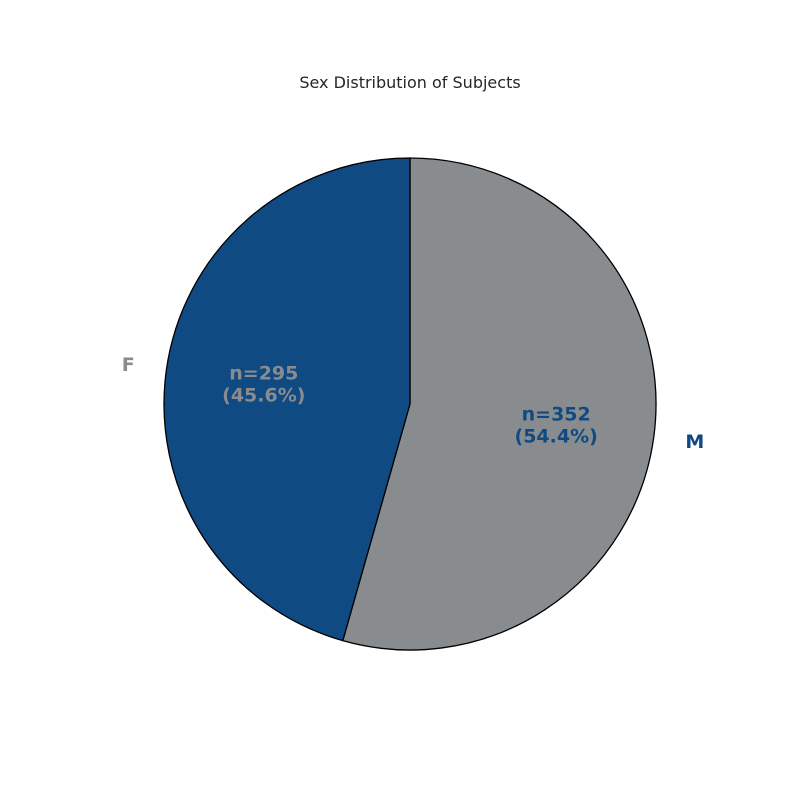 This screenshot has height=800, width=800. I want to click on data-label-m: n=352 (54.4%), so click(556, 425).